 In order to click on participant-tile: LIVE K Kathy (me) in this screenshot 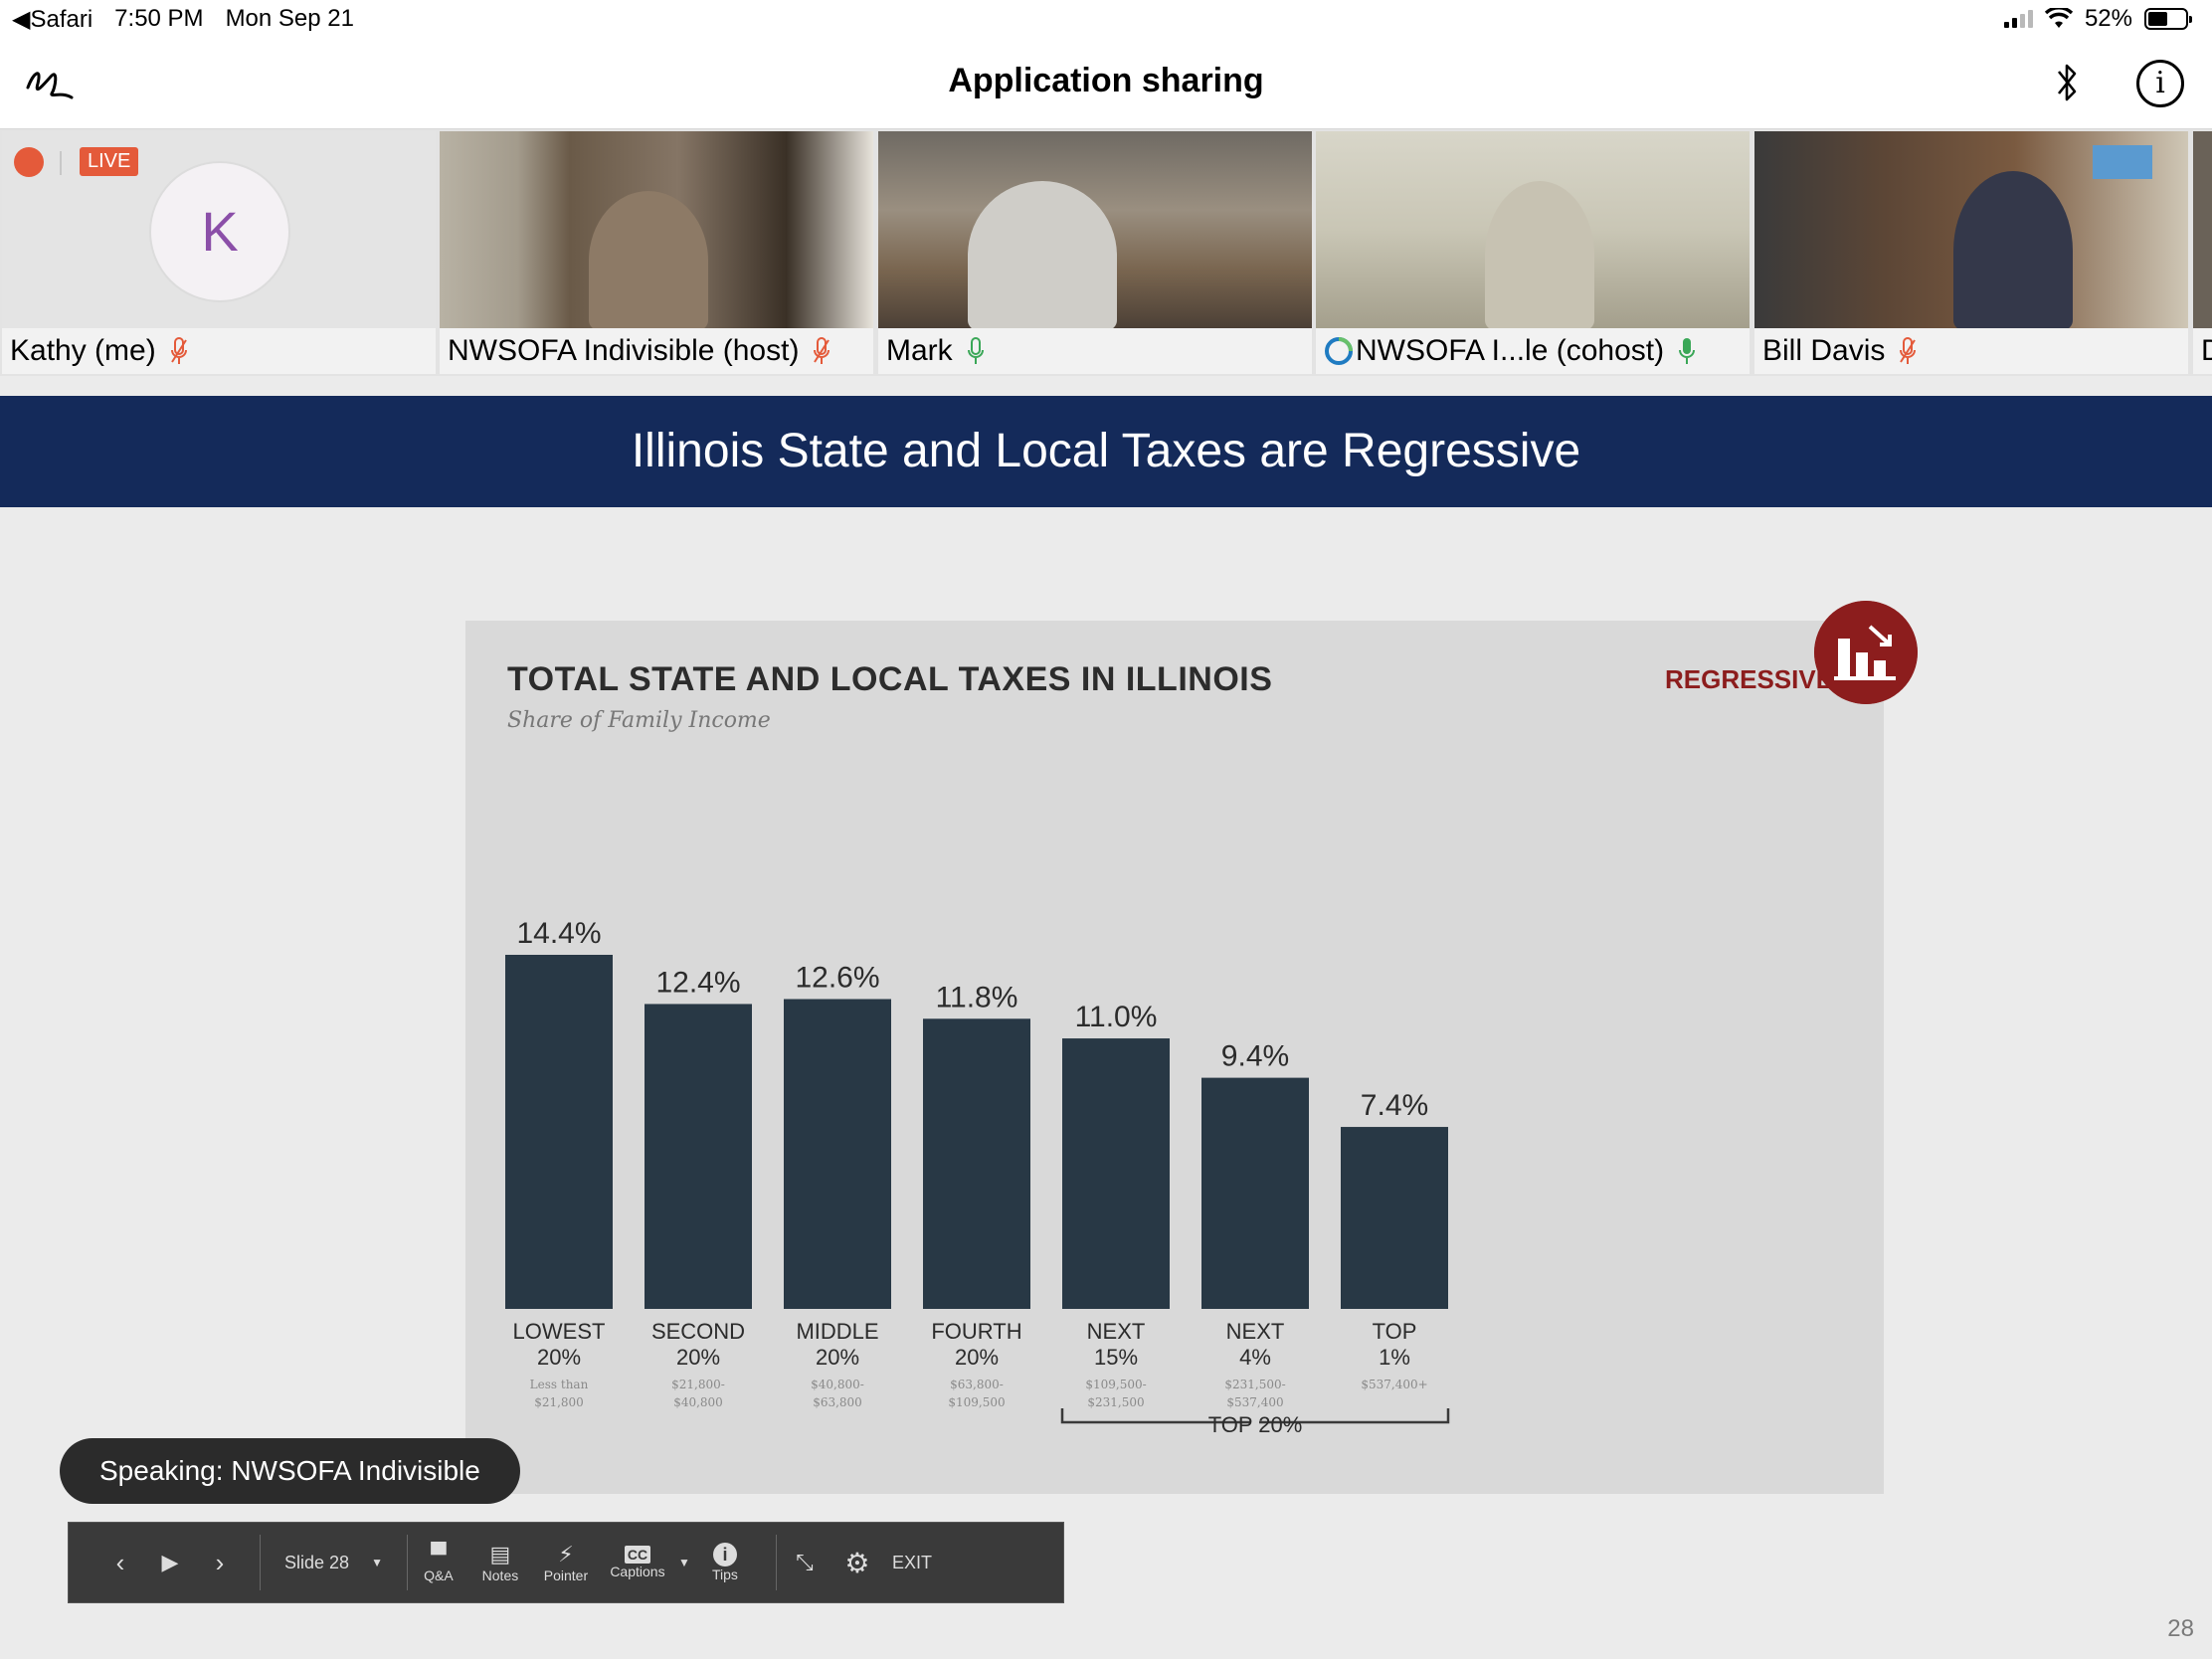, I will do `click(219, 252)`.